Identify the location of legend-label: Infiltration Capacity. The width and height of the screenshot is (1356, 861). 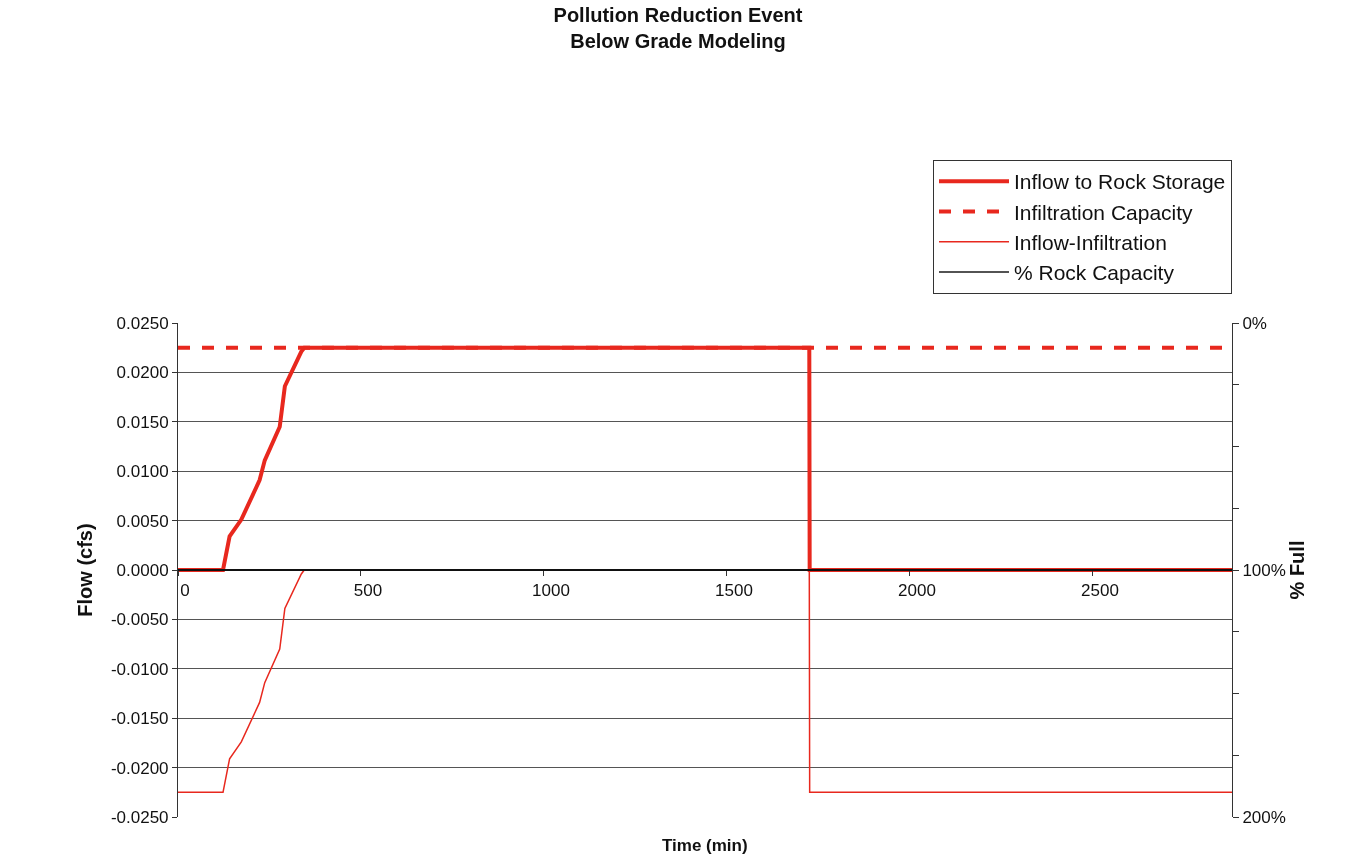
(1104, 212).